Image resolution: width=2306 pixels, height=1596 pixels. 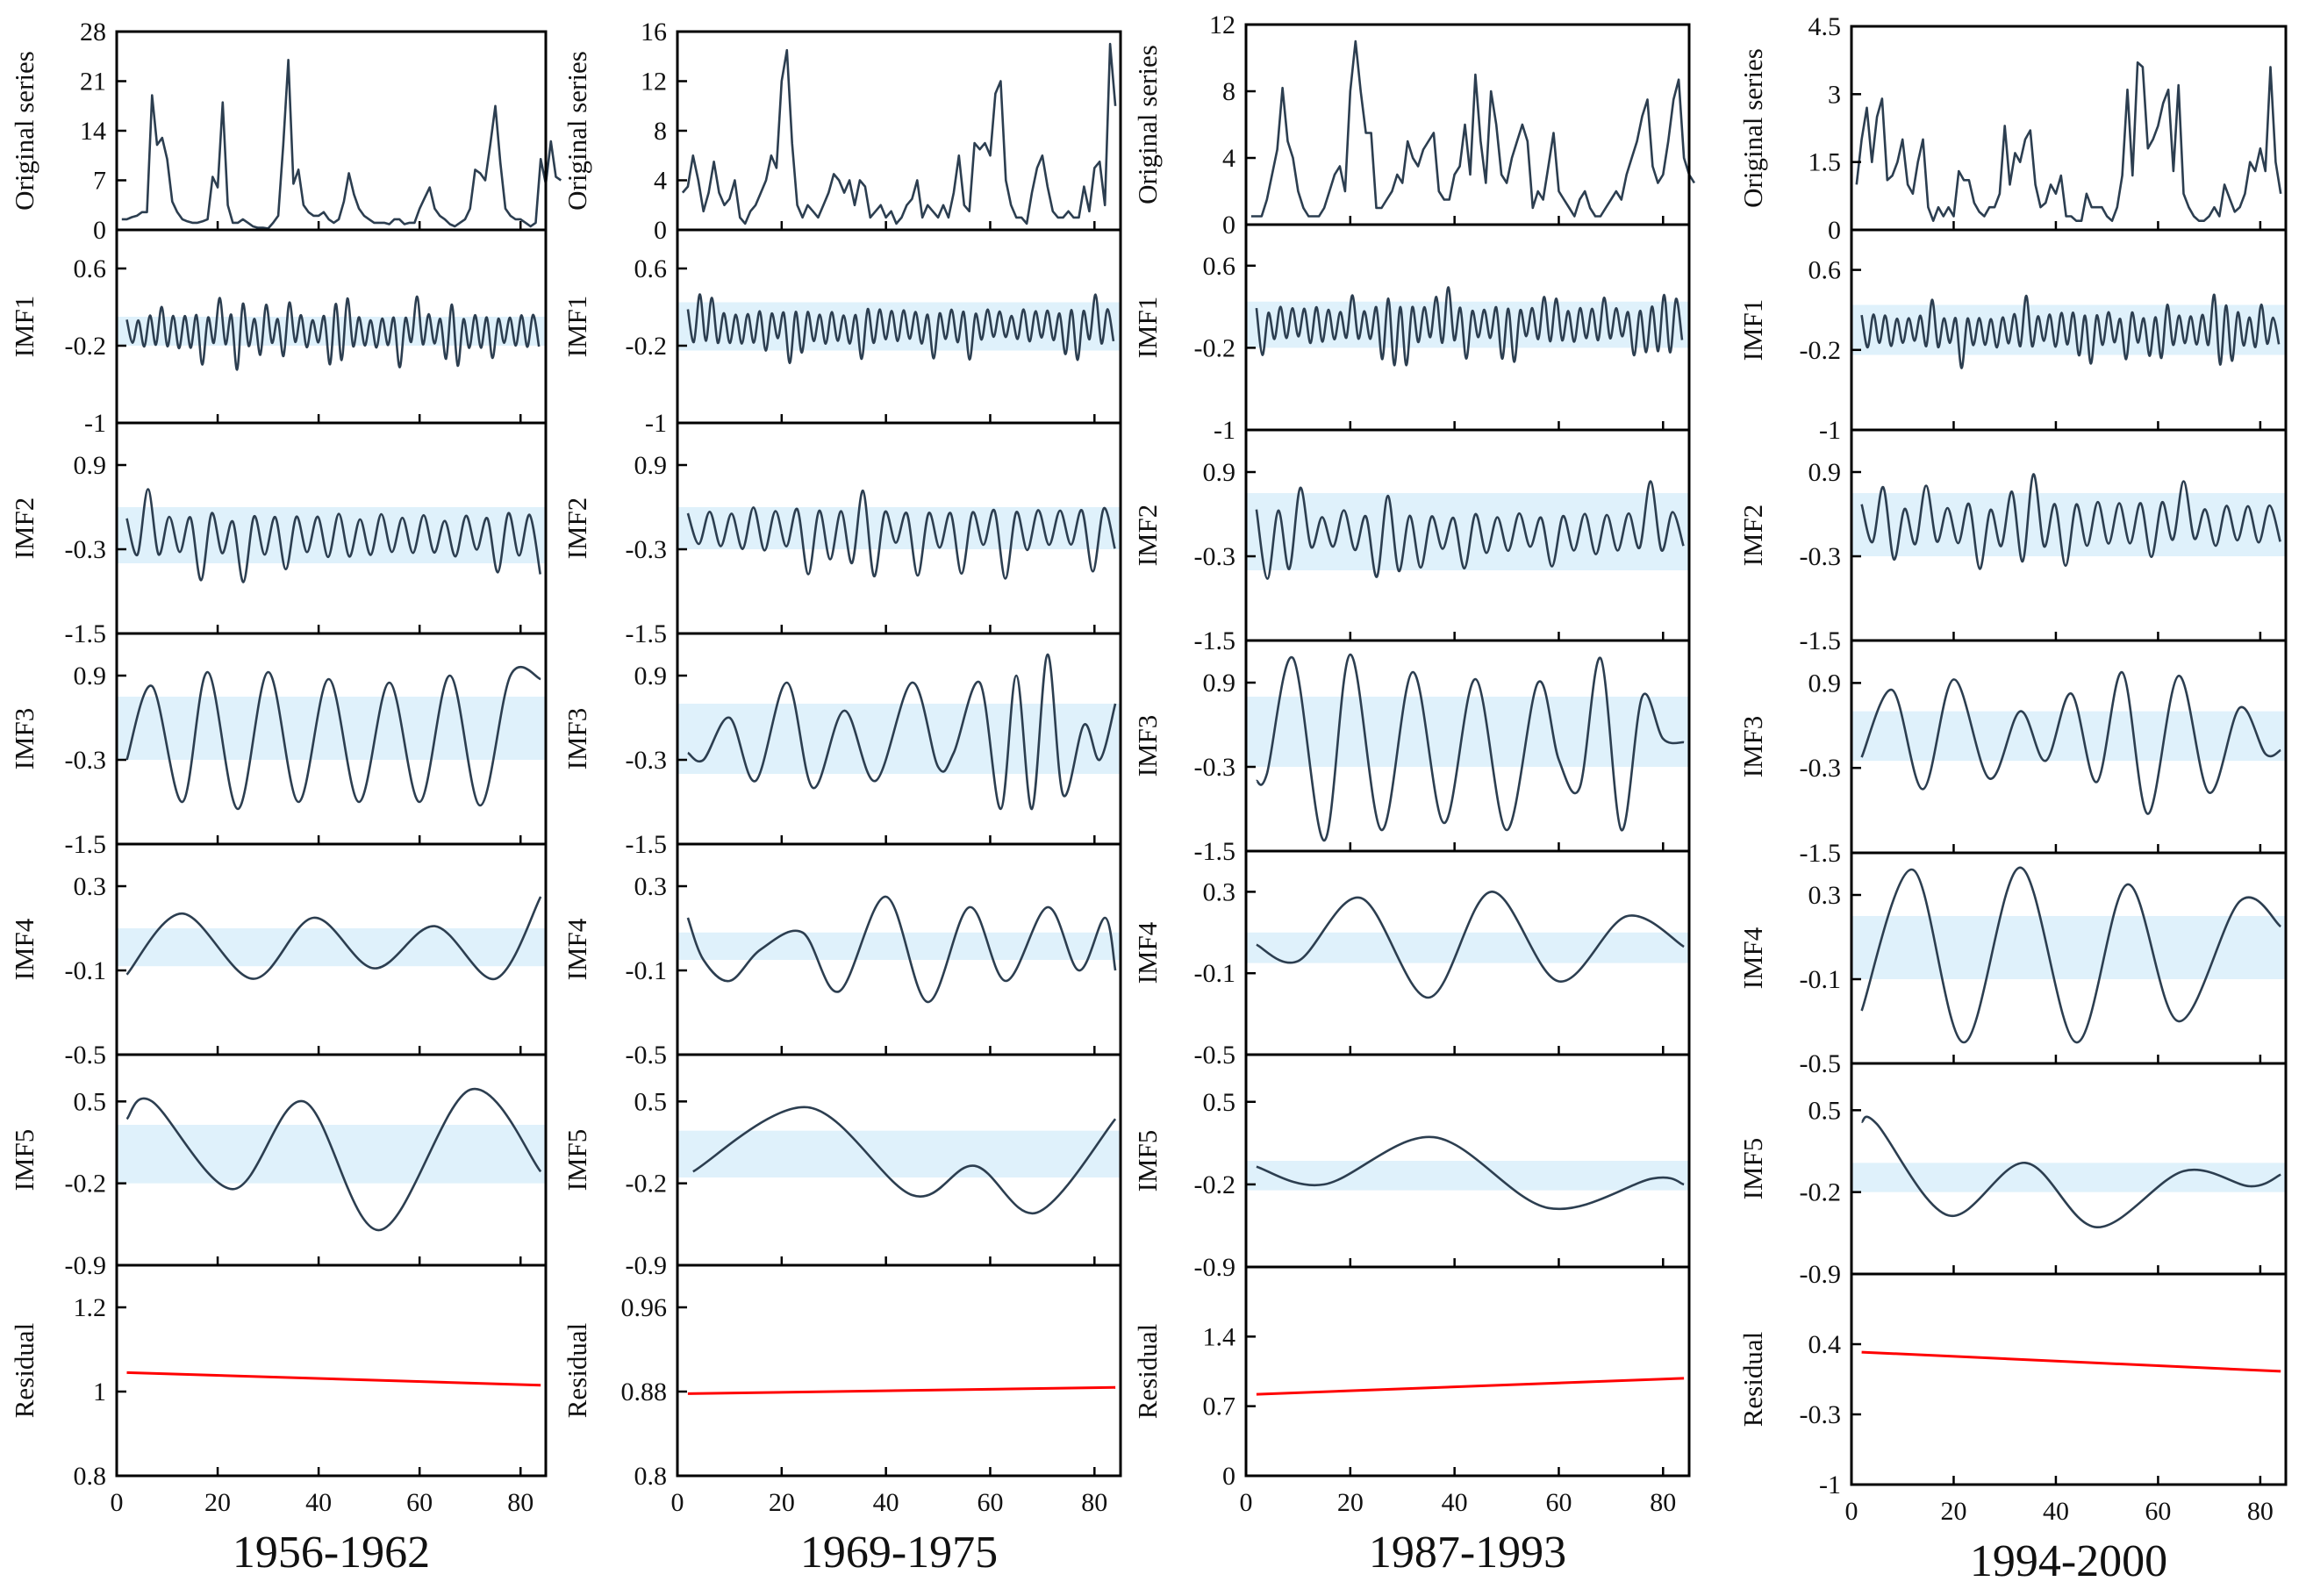 I want to click on y-tick-label: 1.2, so click(x=90, y=1307).